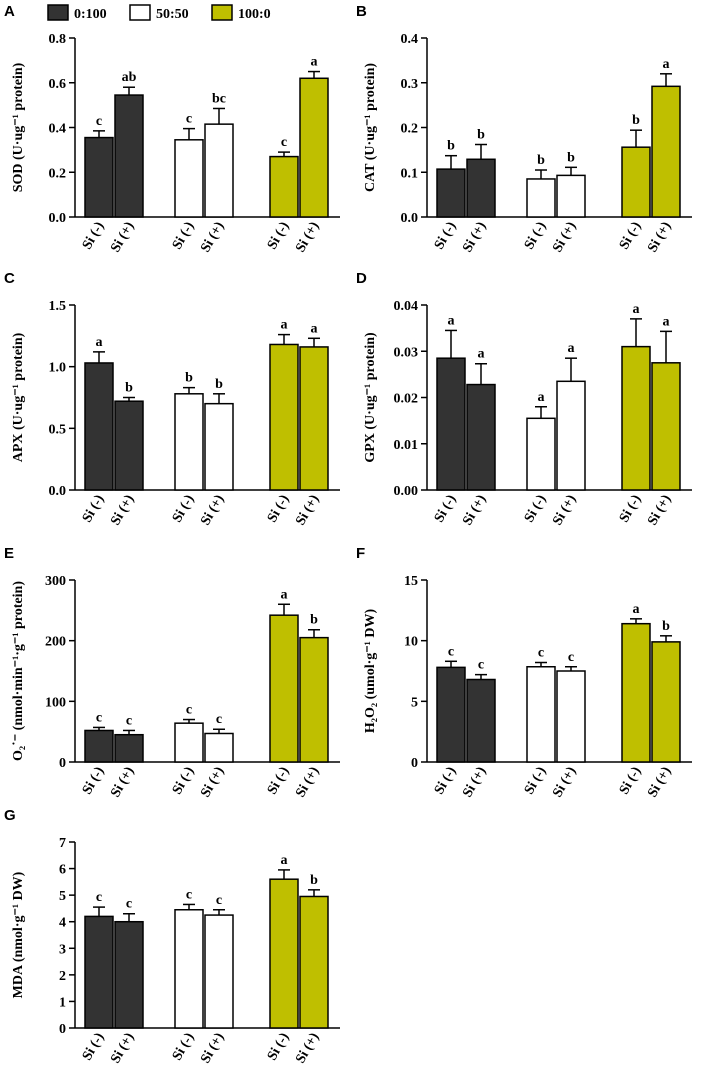 The width and height of the screenshot is (702, 1080). I want to click on panel-letter: F, so click(360, 553).